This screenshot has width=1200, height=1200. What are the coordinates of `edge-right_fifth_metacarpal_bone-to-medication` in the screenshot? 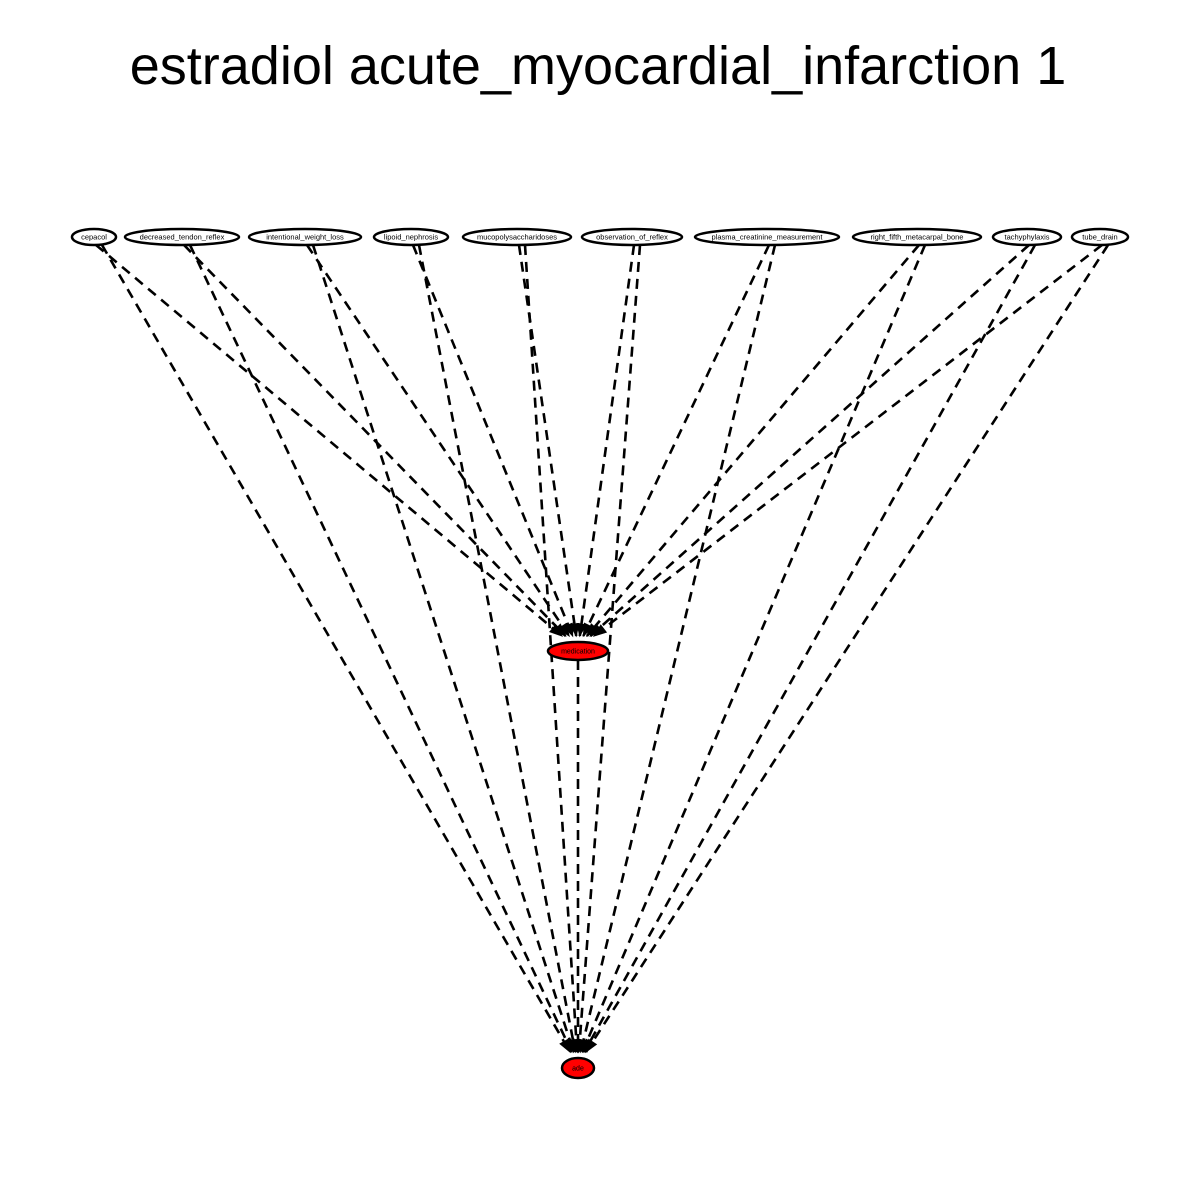 It's located at (752, 440).